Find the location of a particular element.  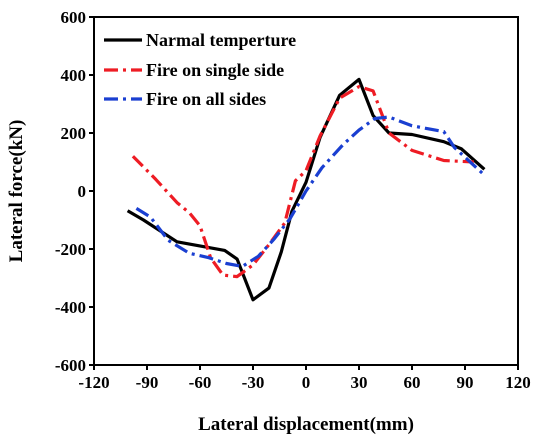

legend-item-fire-all-sides: Fire on all sides is located at coordinates (185, 99).